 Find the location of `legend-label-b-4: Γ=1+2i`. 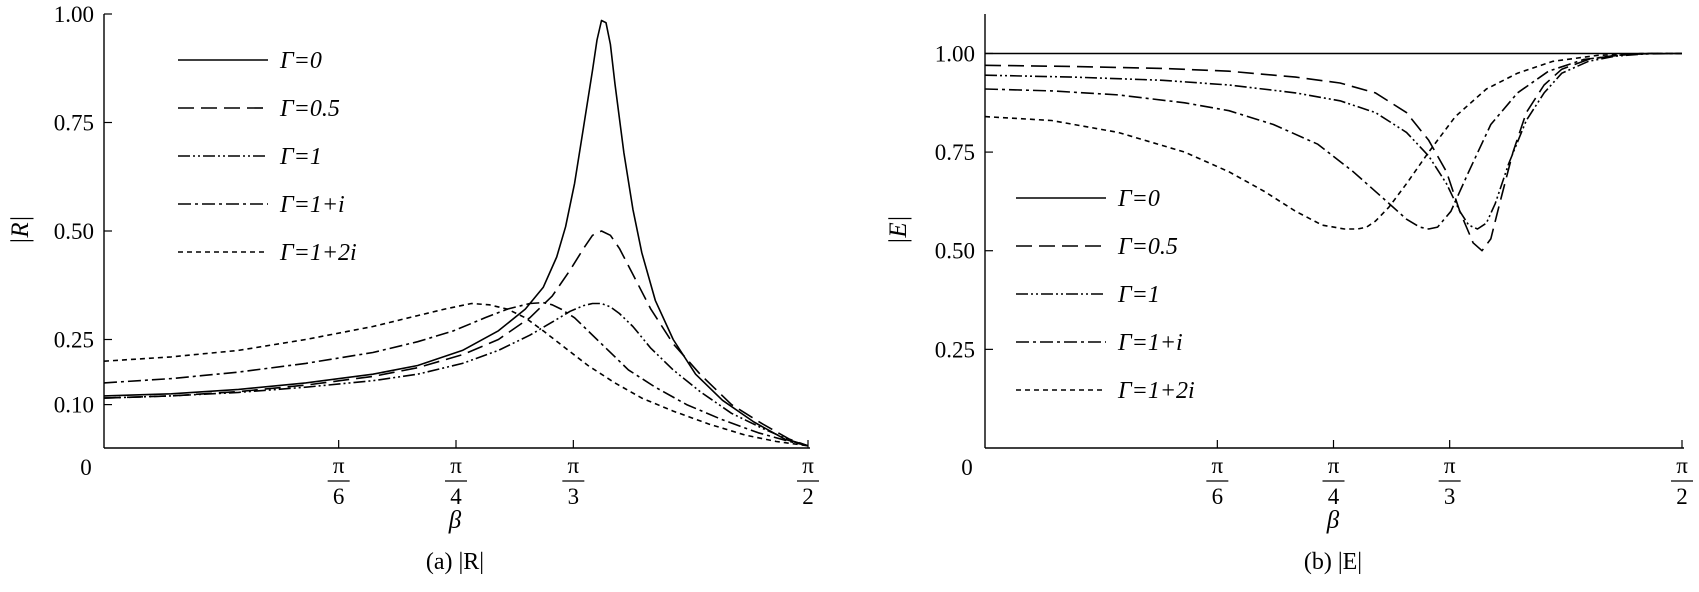

legend-label-b-4: Γ=1+2i is located at coordinates (1156, 391).